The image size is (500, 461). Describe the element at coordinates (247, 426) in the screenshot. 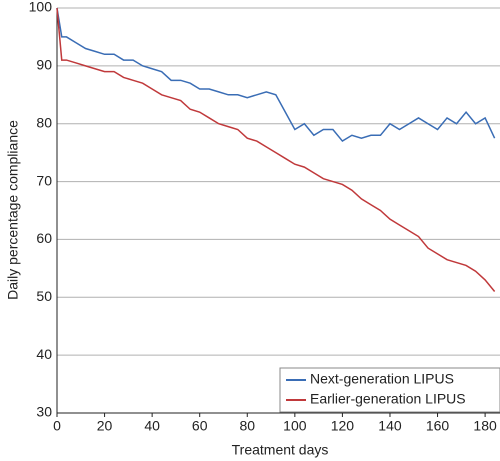

I see `x-tick-label: 80` at that location.